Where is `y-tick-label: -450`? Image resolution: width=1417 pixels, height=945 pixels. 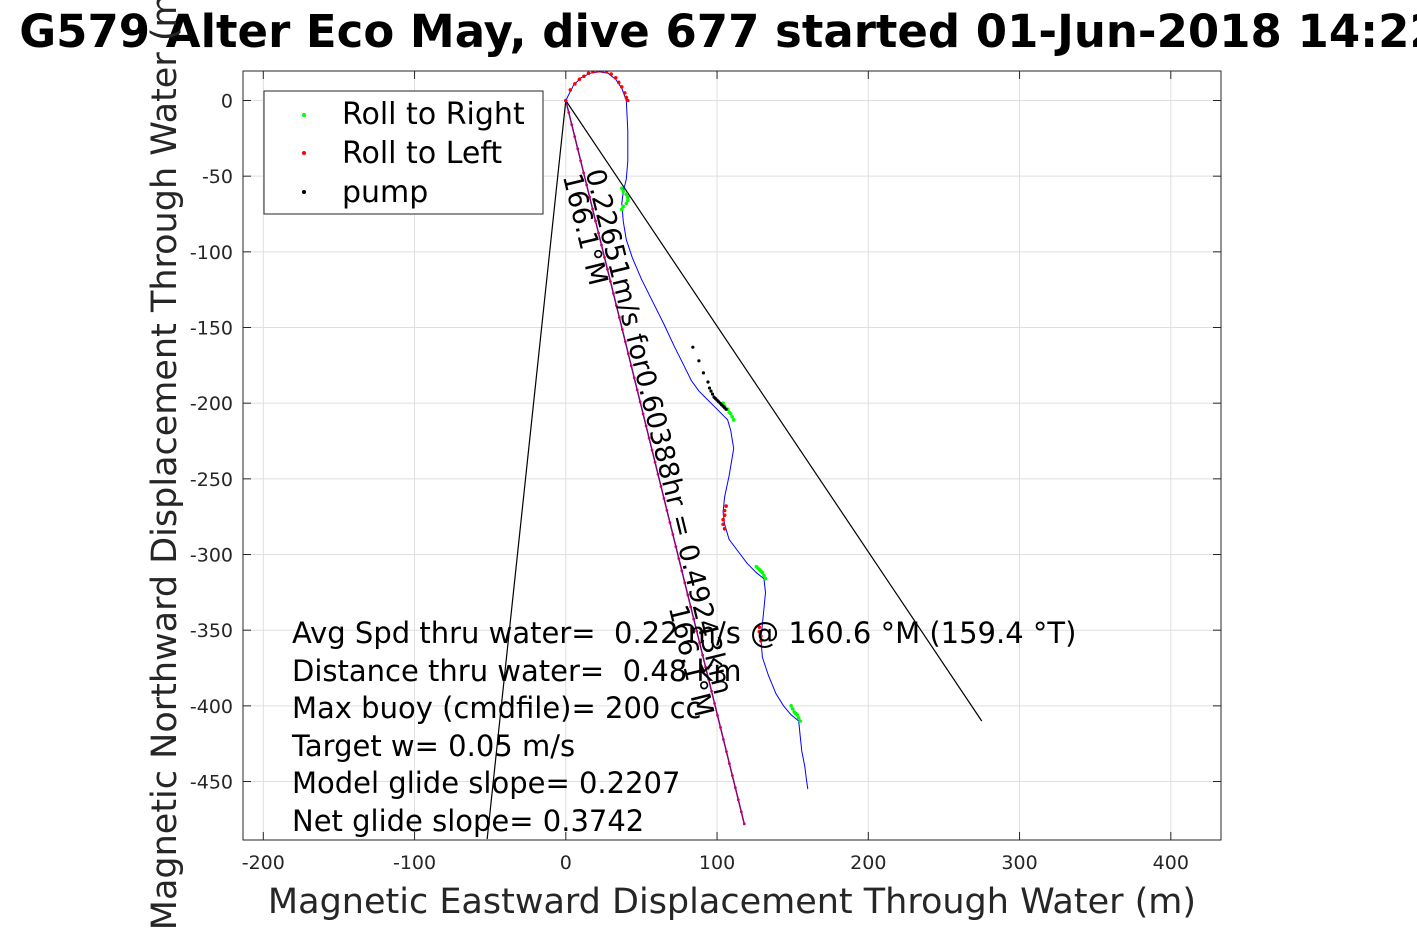 y-tick-label: -450 is located at coordinates (211, 783).